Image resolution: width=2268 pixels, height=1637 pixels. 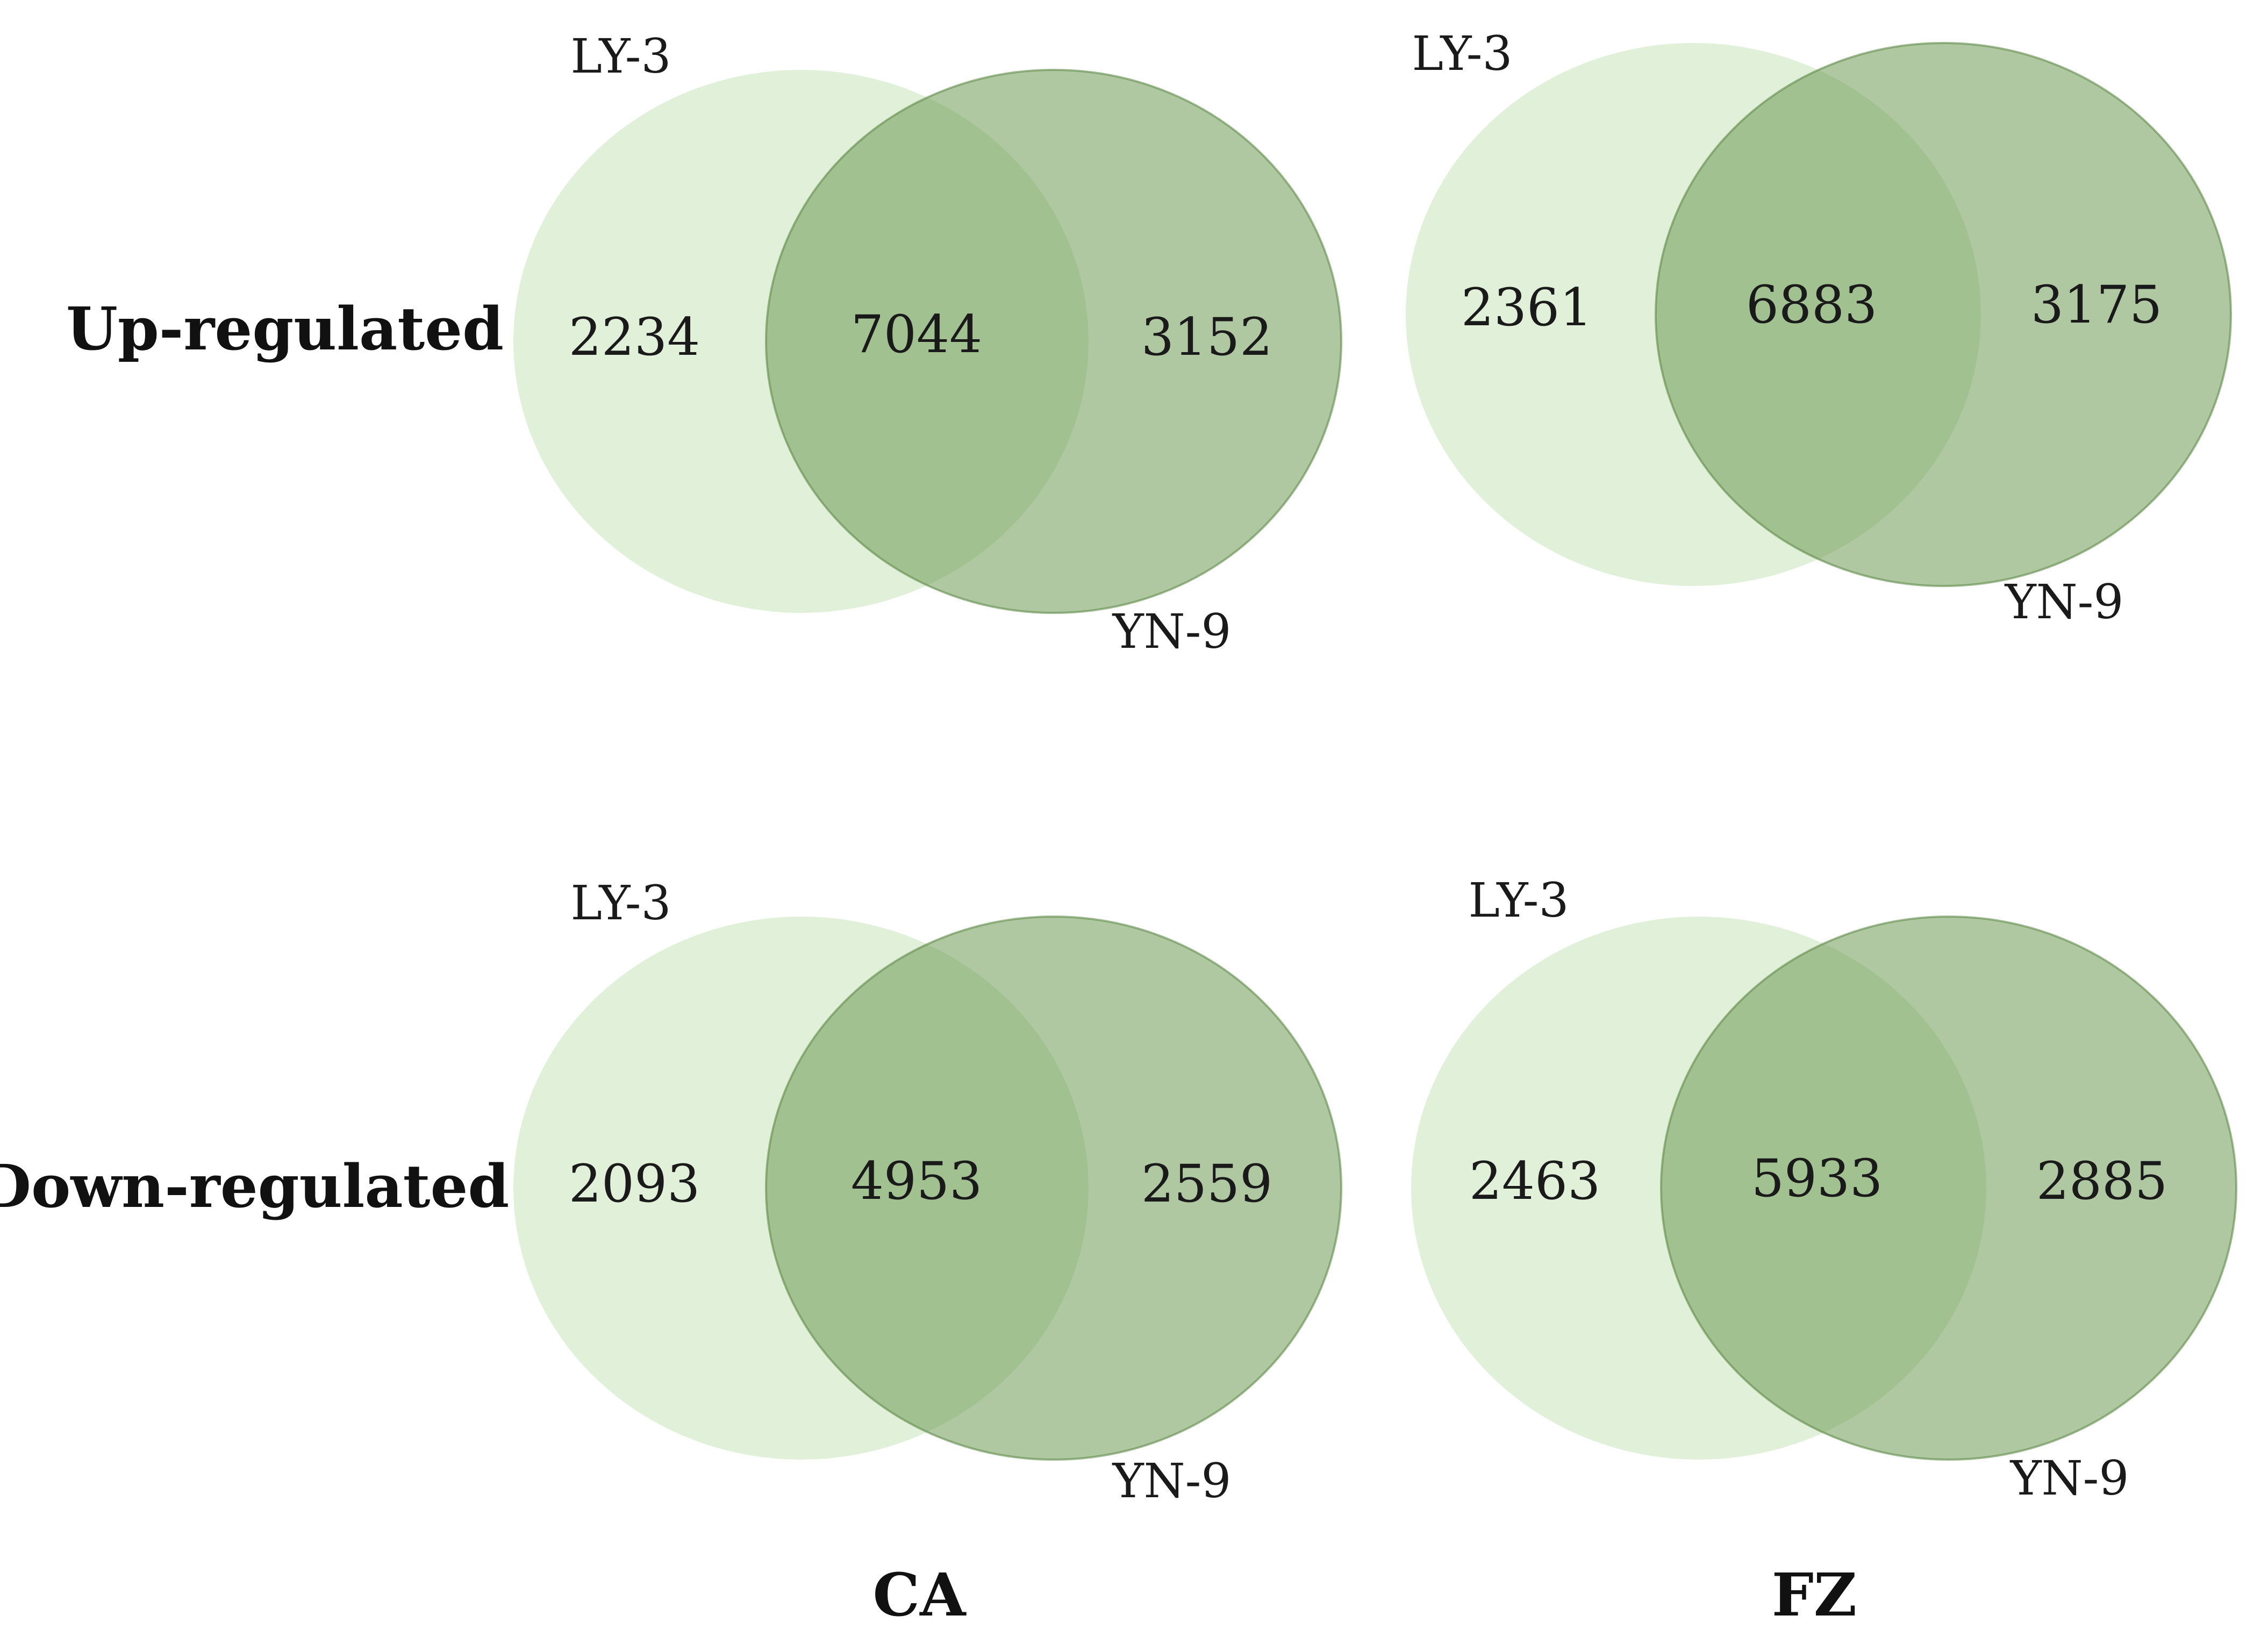 What do you see at coordinates (634, 337) in the screenshot?
I see `count-ly-3-only: 2234` at bounding box center [634, 337].